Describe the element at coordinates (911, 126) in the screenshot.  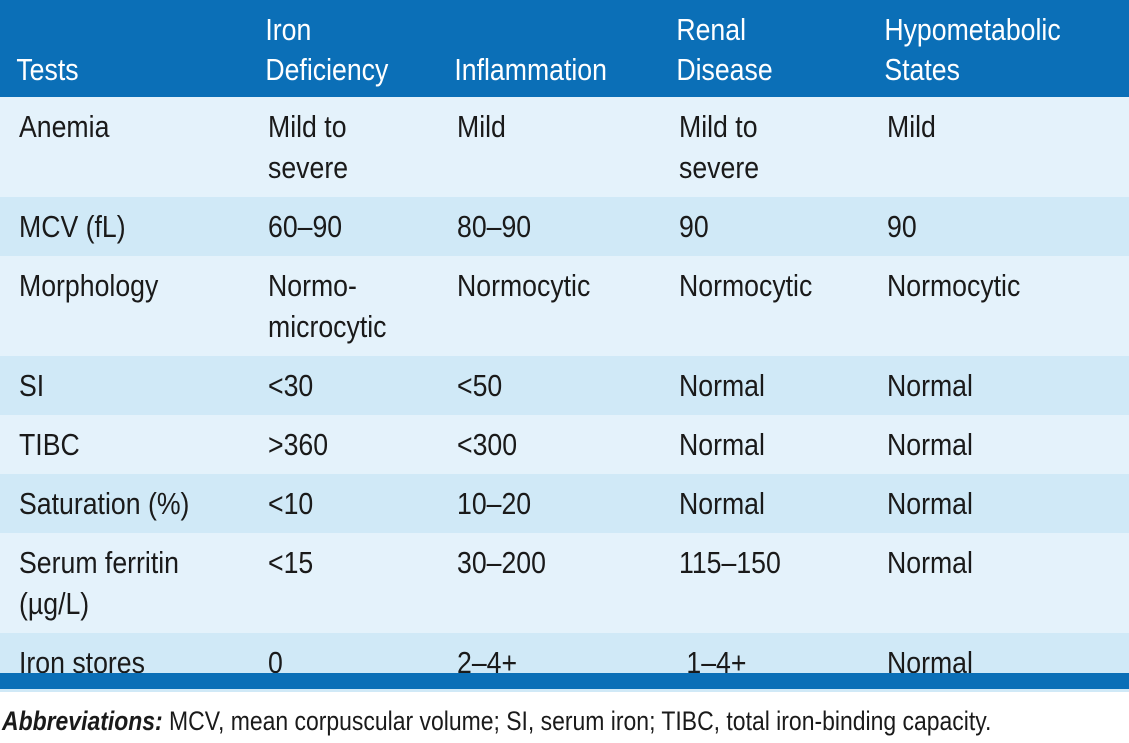
I see `cell-hypometabolic: Mild` at that location.